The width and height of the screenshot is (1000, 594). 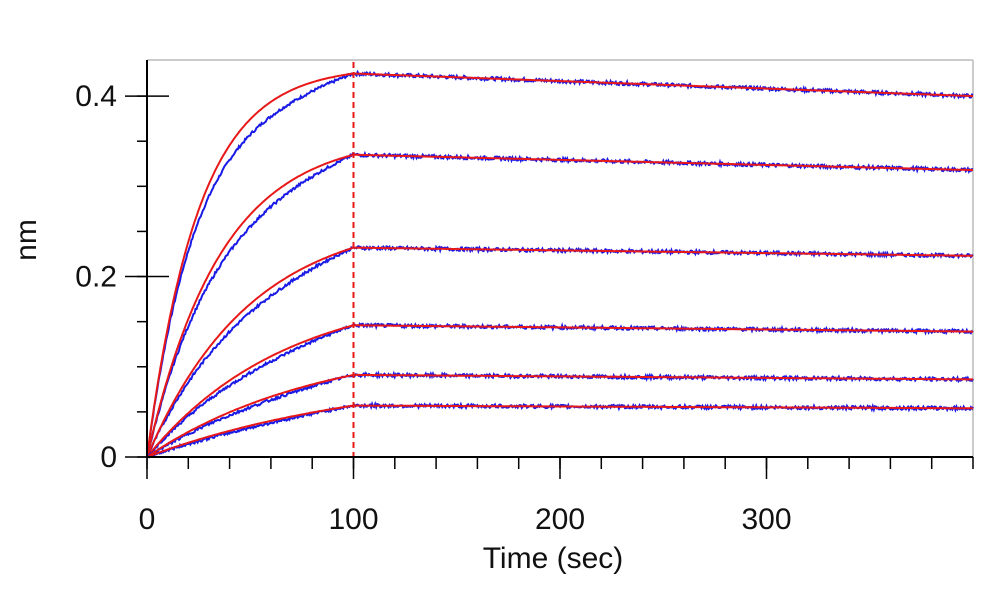 What do you see at coordinates (560, 519) in the screenshot?
I see `x-tick-label: 200` at bounding box center [560, 519].